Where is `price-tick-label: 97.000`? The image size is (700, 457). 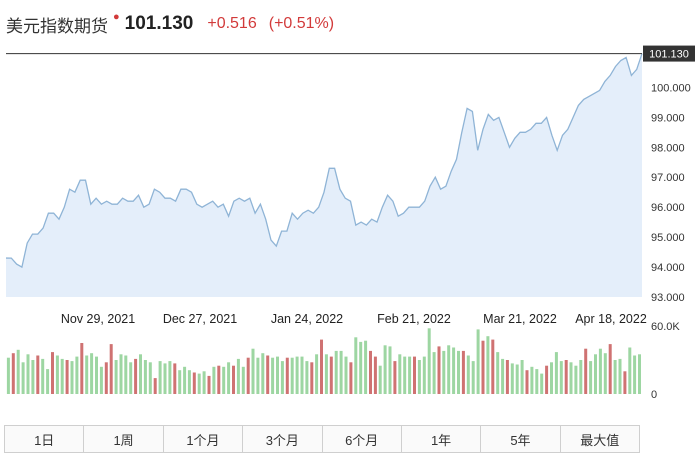
price-tick-label: 97.000 is located at coordinates (668, 178).